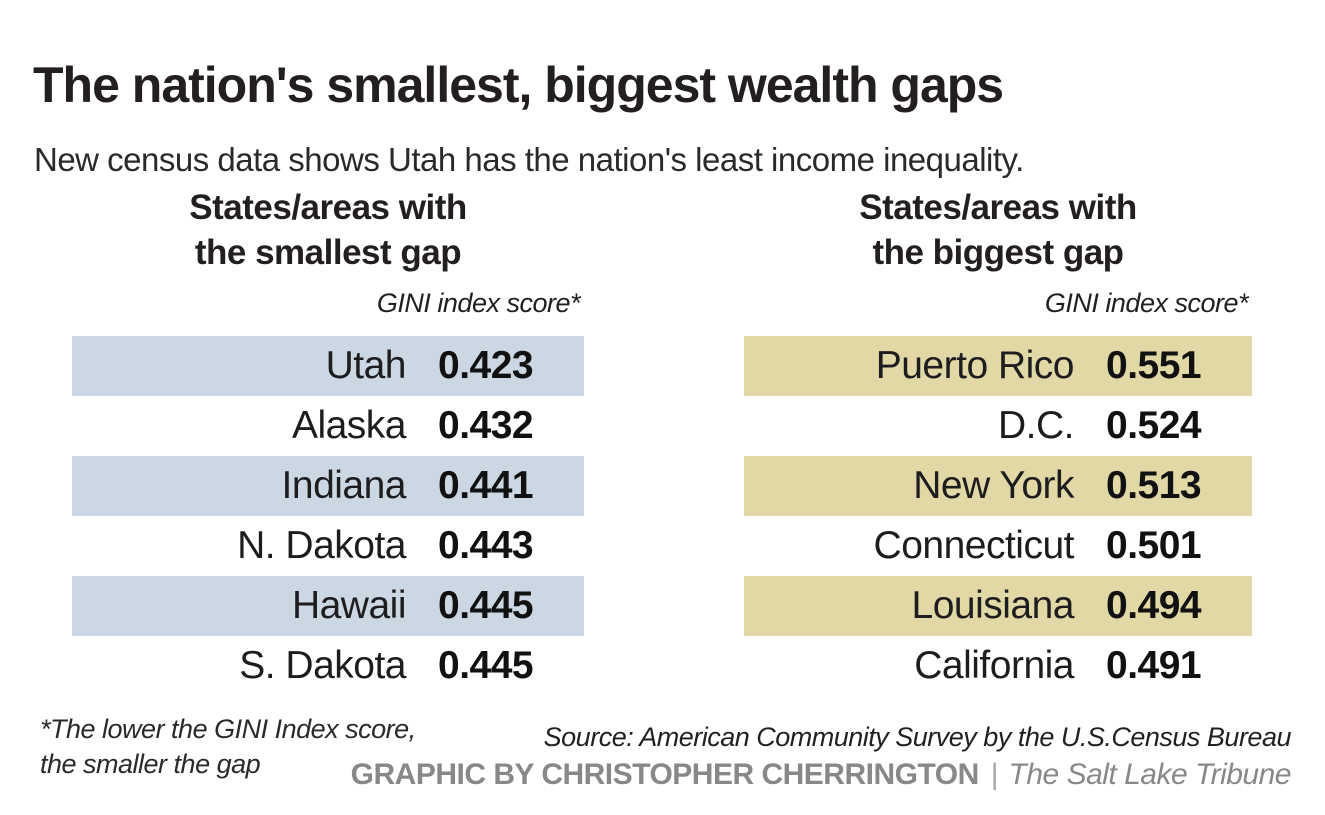  Describe the element at coordinates (1154, 605) in the screenshot. I see `gini-score: 0.494` at that location.